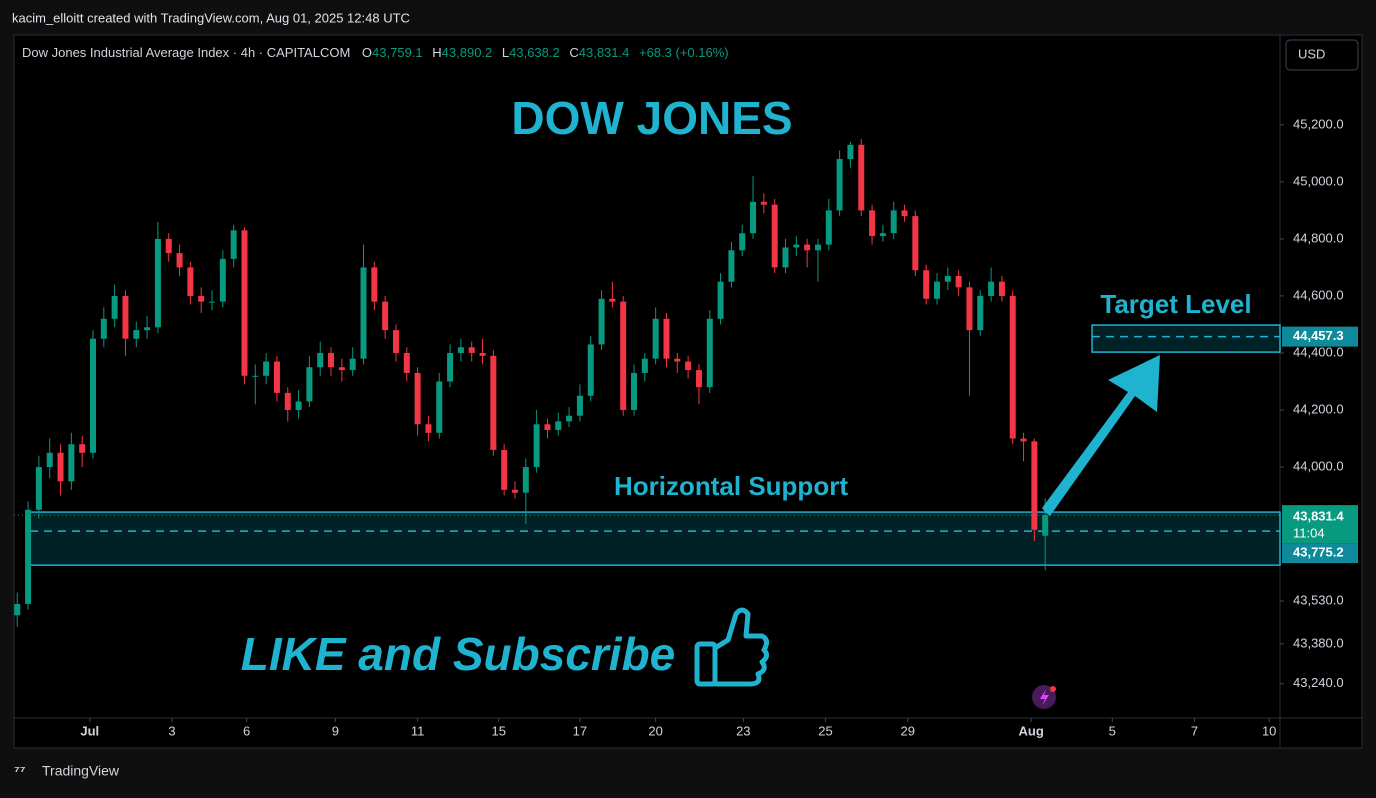 Image resolution: width=1376 pixels, height=798 pixels. I want to click on ohlc-value: 43,759.1, so click(397, 52).